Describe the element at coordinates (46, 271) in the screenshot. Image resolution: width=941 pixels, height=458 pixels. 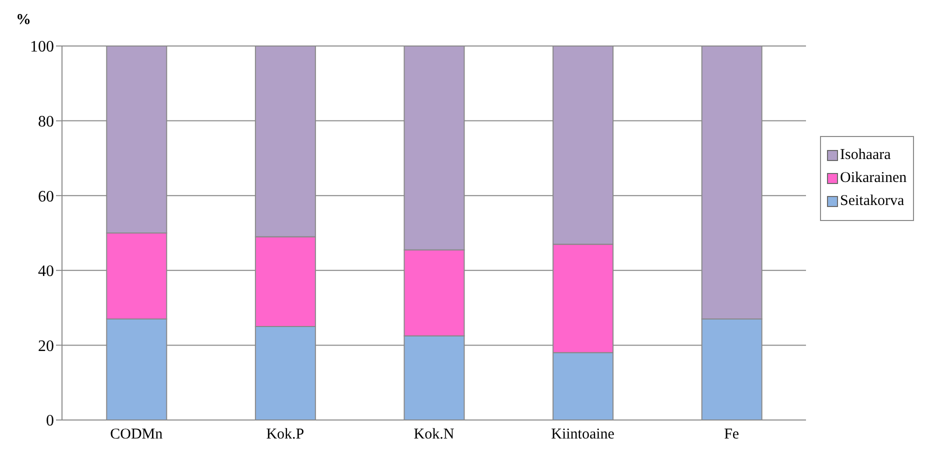
I see `y-tick-label: 40` at that location.